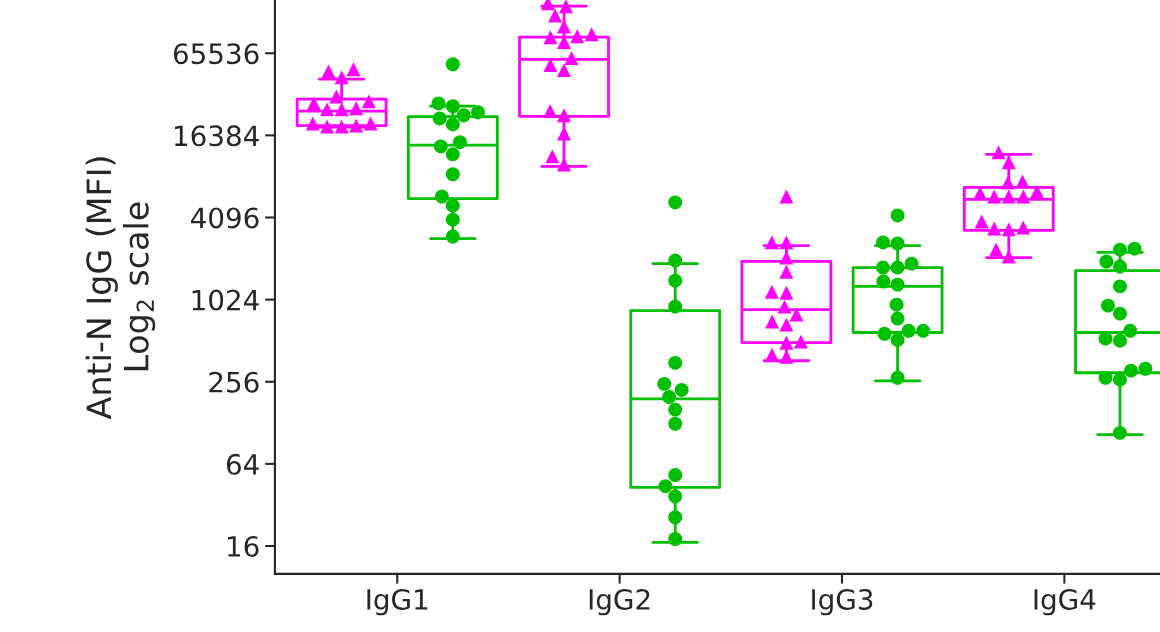 Image resolution: width=1160 pixels, height=632 pixels. What do you see at coordinates (216, 54) in the screenshot?
I see `y-tick-label: 65536` at bounding box center [216, 54].